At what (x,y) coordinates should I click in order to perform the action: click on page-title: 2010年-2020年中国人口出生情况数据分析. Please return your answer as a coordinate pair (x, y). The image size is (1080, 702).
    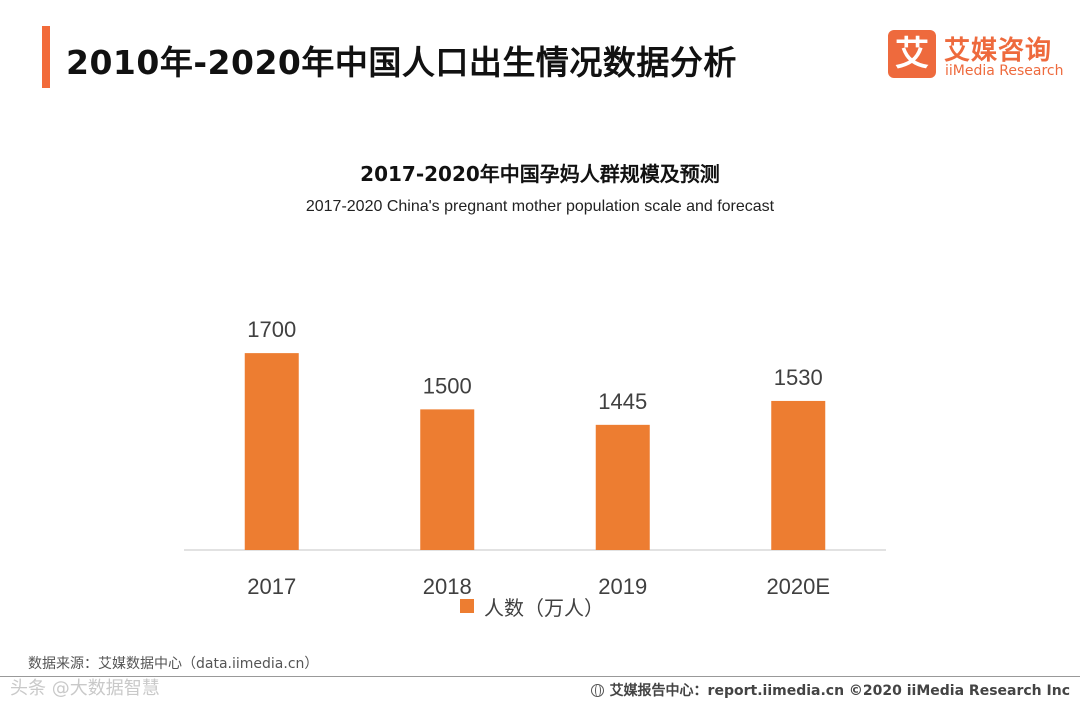
    Looking at the image, I should click on (401, 62).